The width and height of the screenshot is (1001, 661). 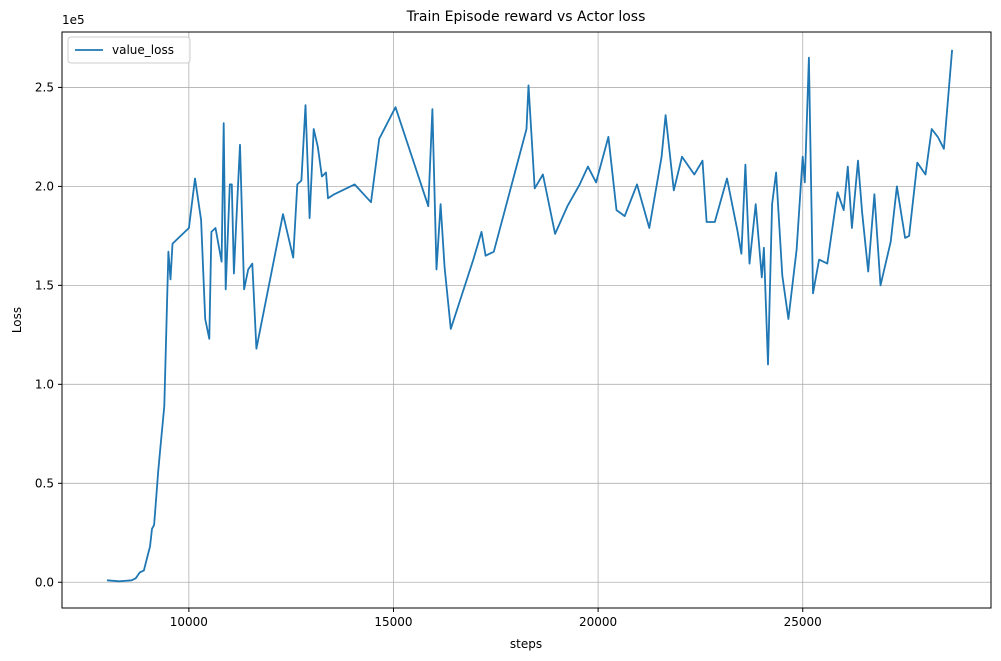 What do you see at coordinates (44, 186) in the screenshot?
I see `y-tick-label: 2.0` at bounding box center [44, 186].